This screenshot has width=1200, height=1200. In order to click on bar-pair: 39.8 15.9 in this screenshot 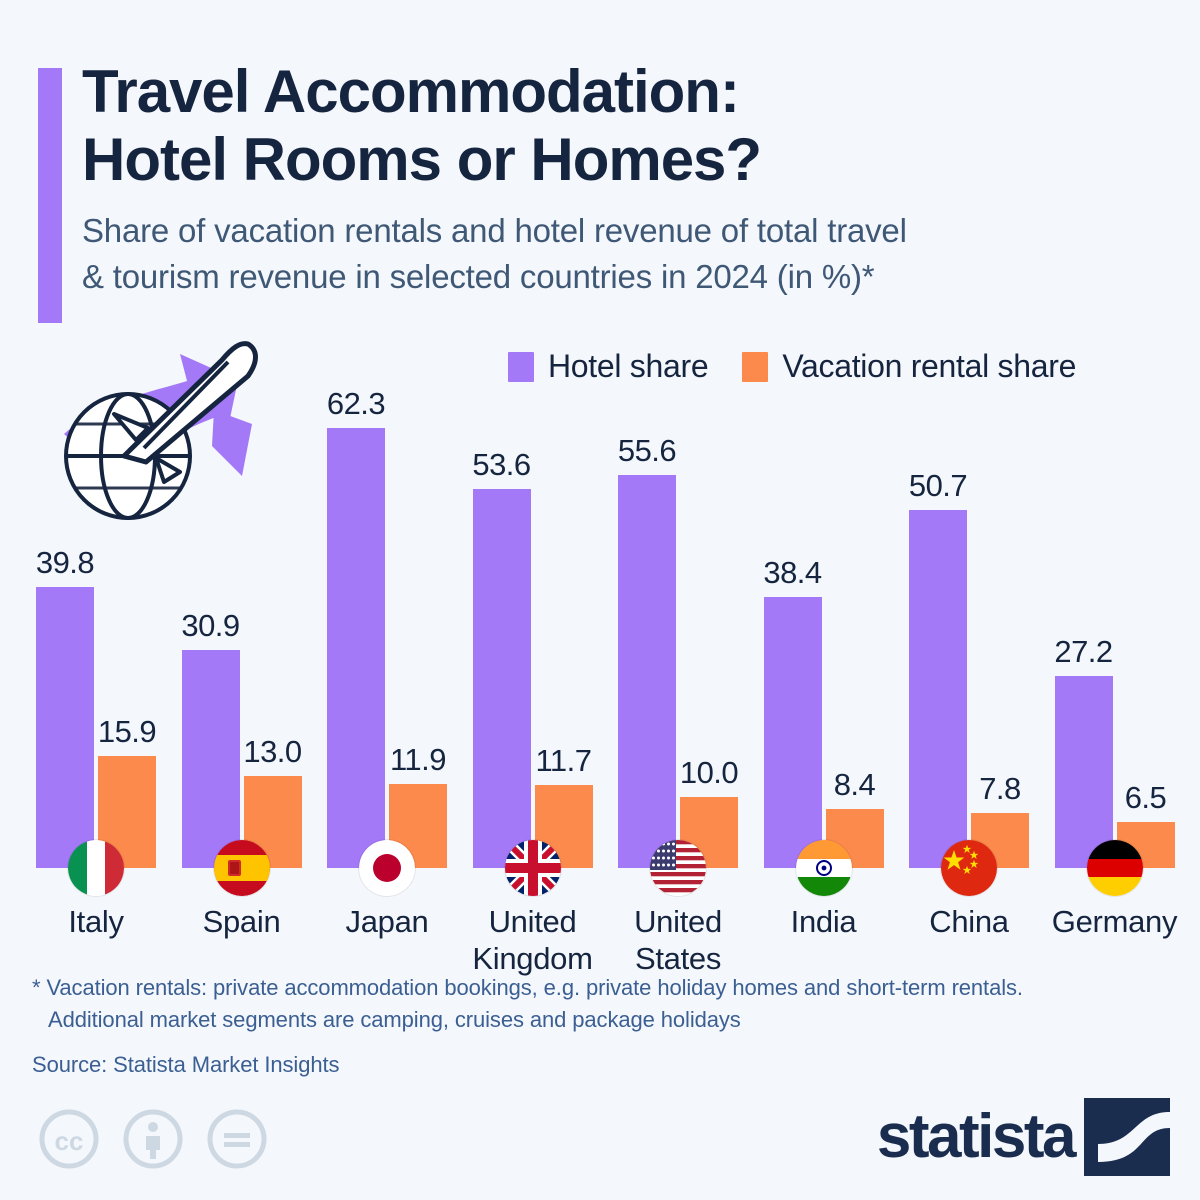, I will do `click(96, 706)`.